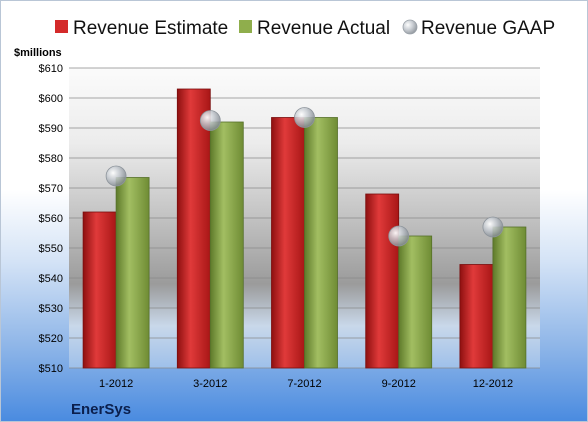  What do you see at coordinates (399, 384) in the screenshot?
I see `x-tick-label: 9-2012` at bounding box center [399, 384].